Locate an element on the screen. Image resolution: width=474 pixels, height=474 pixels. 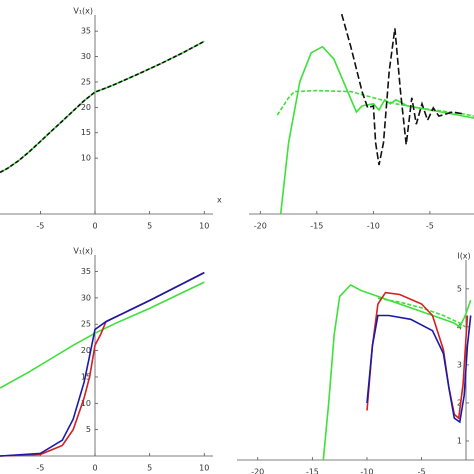
x-axis-label: x is located at coordinates (219, 200).